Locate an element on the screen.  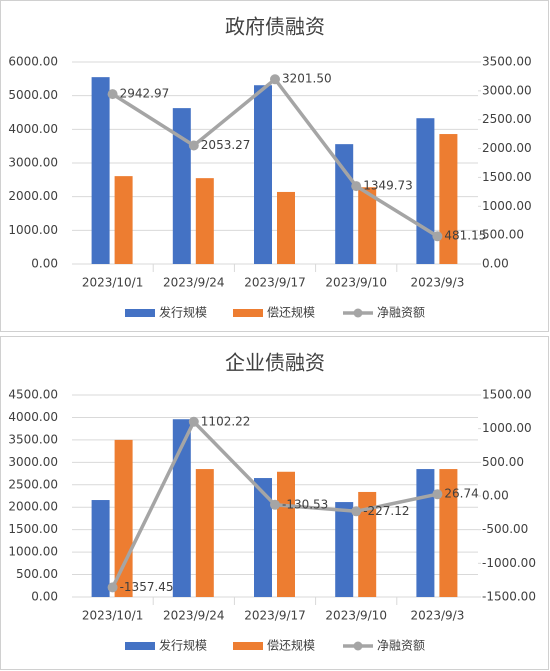
y2-tick-label: 2500.00 is located at coordinates (507, 119).